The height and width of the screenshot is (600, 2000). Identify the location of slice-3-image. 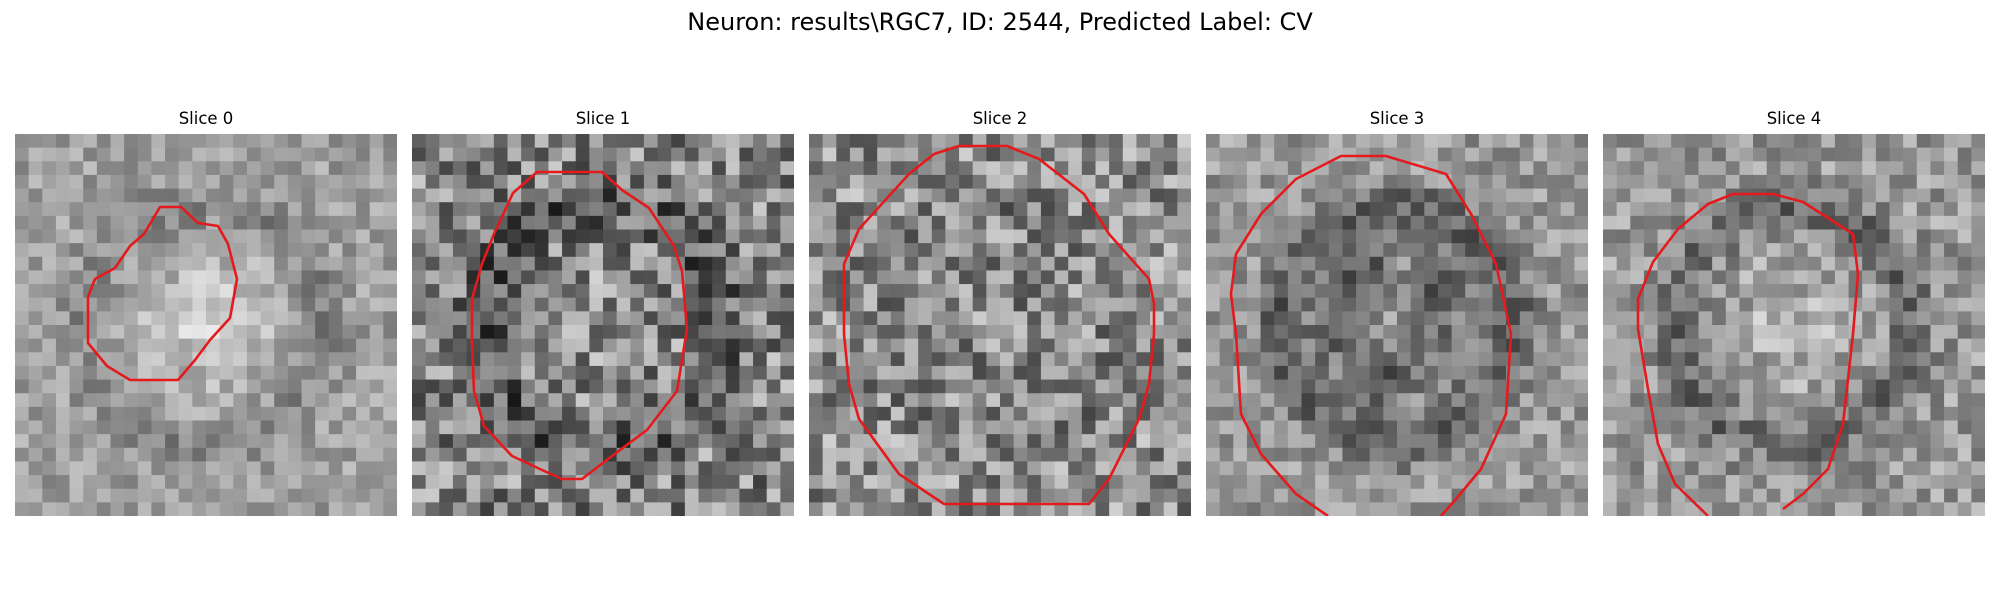
(1397, 325).